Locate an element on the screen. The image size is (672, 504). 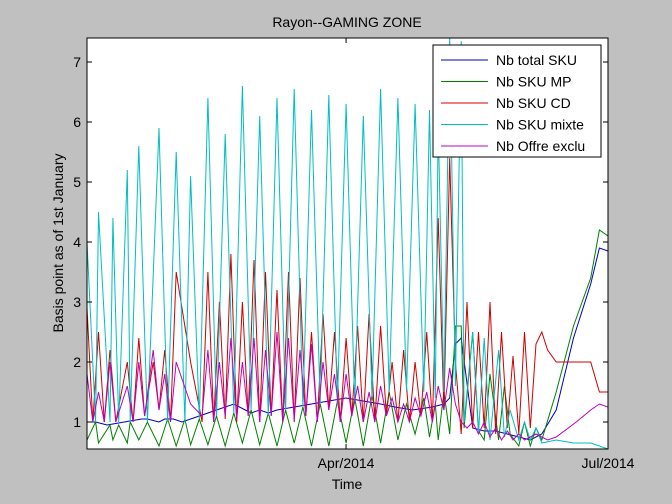
legend-label-3: Nb SKU mixte is located at coordinates (540, 125).